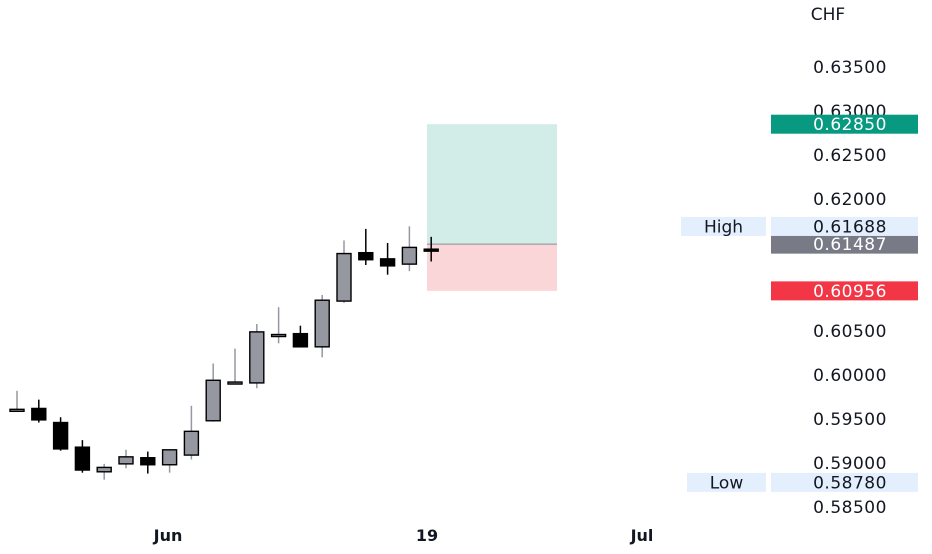  What do you see at coordinates (642, 535) in the screenshot?
I see `time-tick-label: Jul` at bounding box center [642, 535].